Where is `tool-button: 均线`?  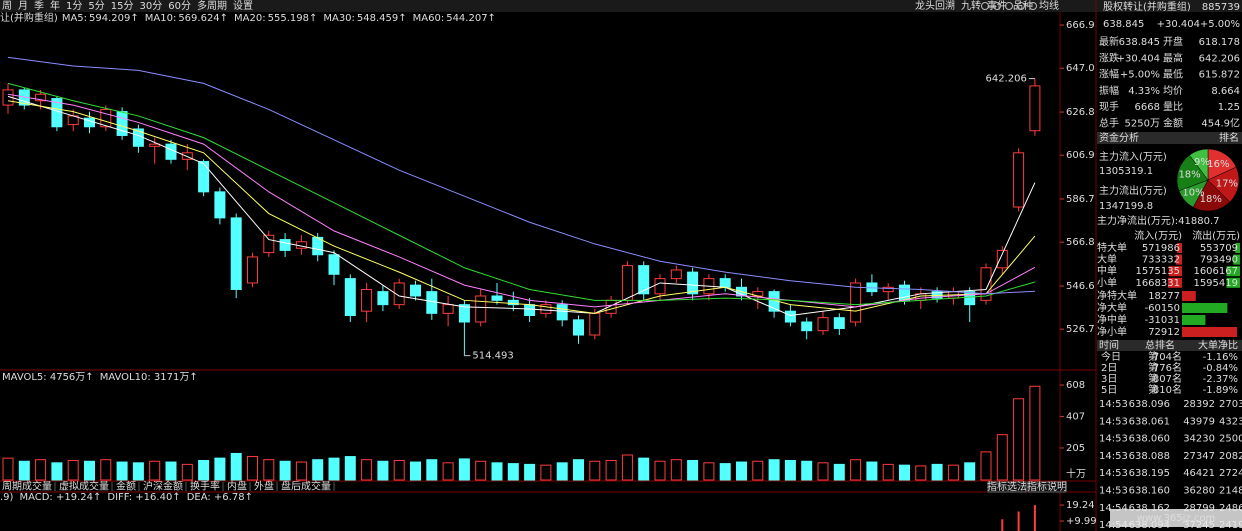 tool-button: 均线 is located at coordinates (1049, 6).